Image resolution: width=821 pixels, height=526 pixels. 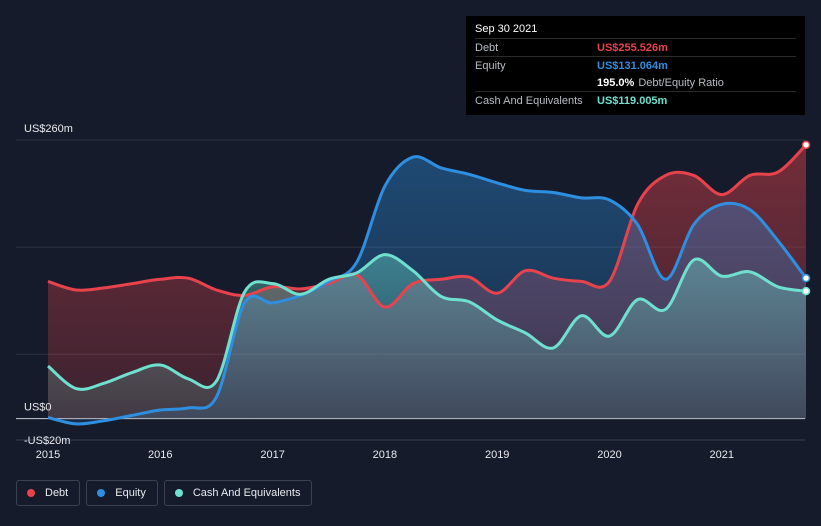 What do you see at coordinates (160, 455) in the screenshot?
I see `x-tick-label-1: 2016` at bounding box center [160, 455].